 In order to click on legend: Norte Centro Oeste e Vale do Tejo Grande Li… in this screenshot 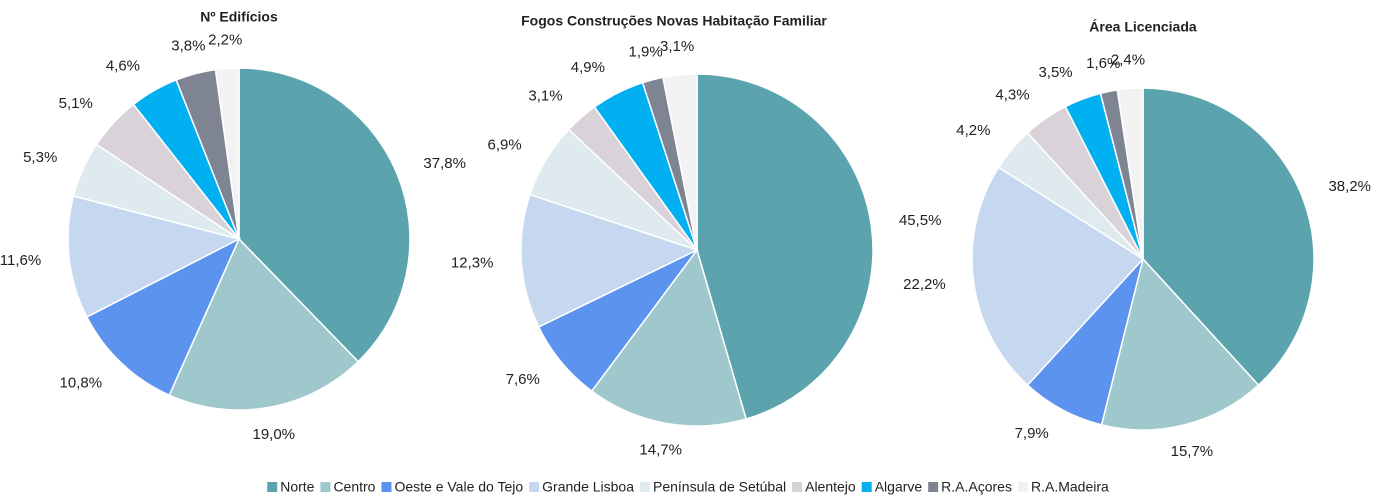, I will do `click(688, 487)`.